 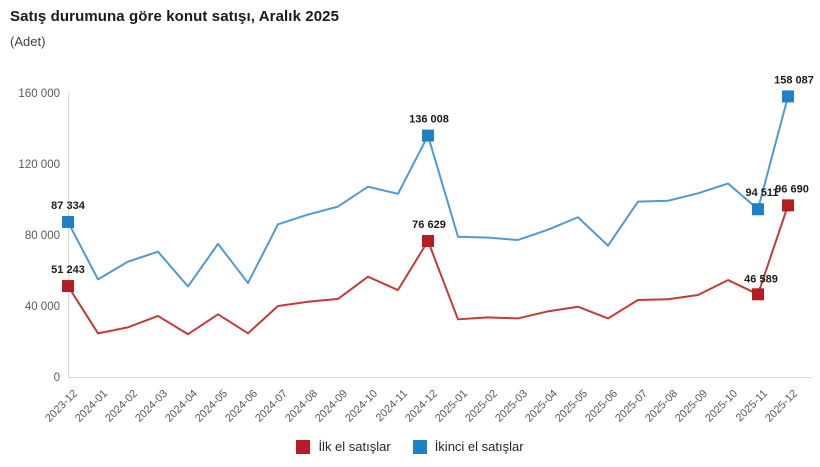 I want to click on x-axis-tick-label: 2025-06, so click(x=601, y=406).